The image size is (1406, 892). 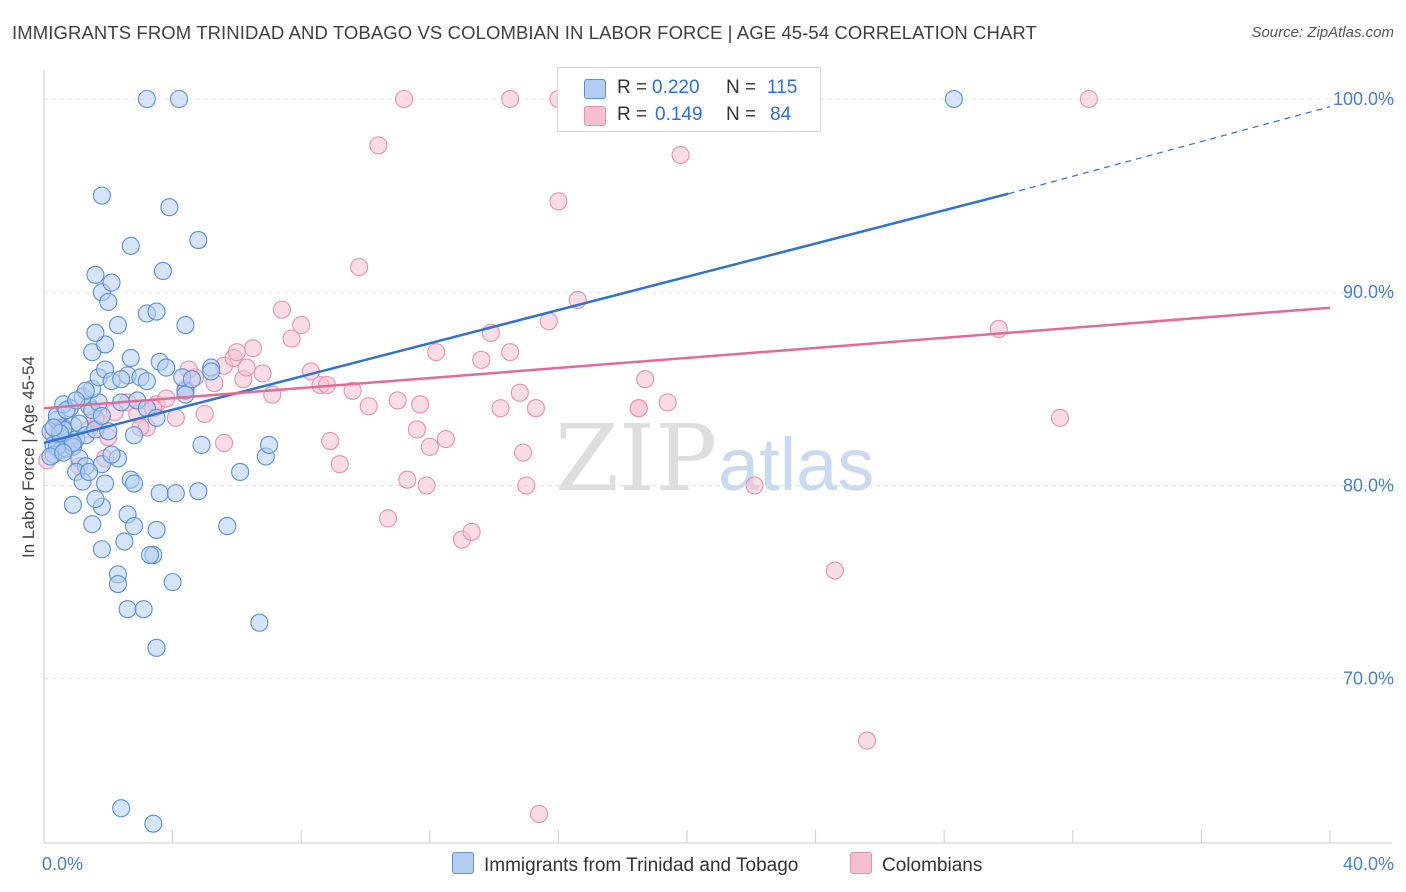 What do you see at coordinates (689, 87) in the screenshot?
I see `legend-row-trinidad: R = 0.220 N = 115` at bounding box center [689, 87].